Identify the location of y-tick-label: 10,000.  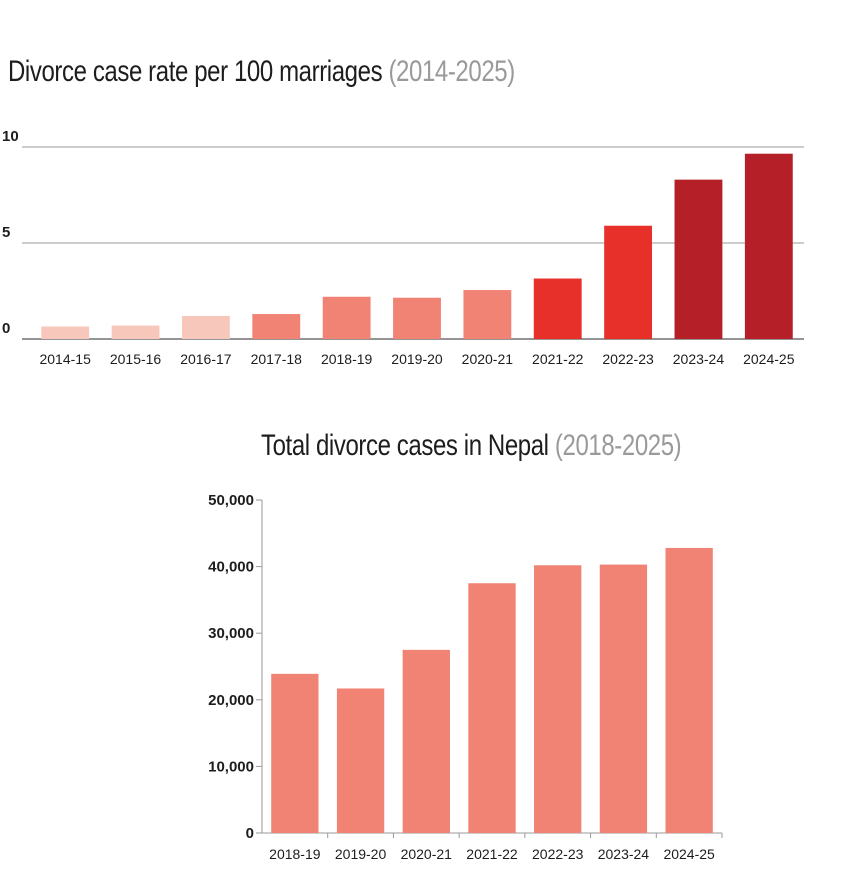
(231, 766).